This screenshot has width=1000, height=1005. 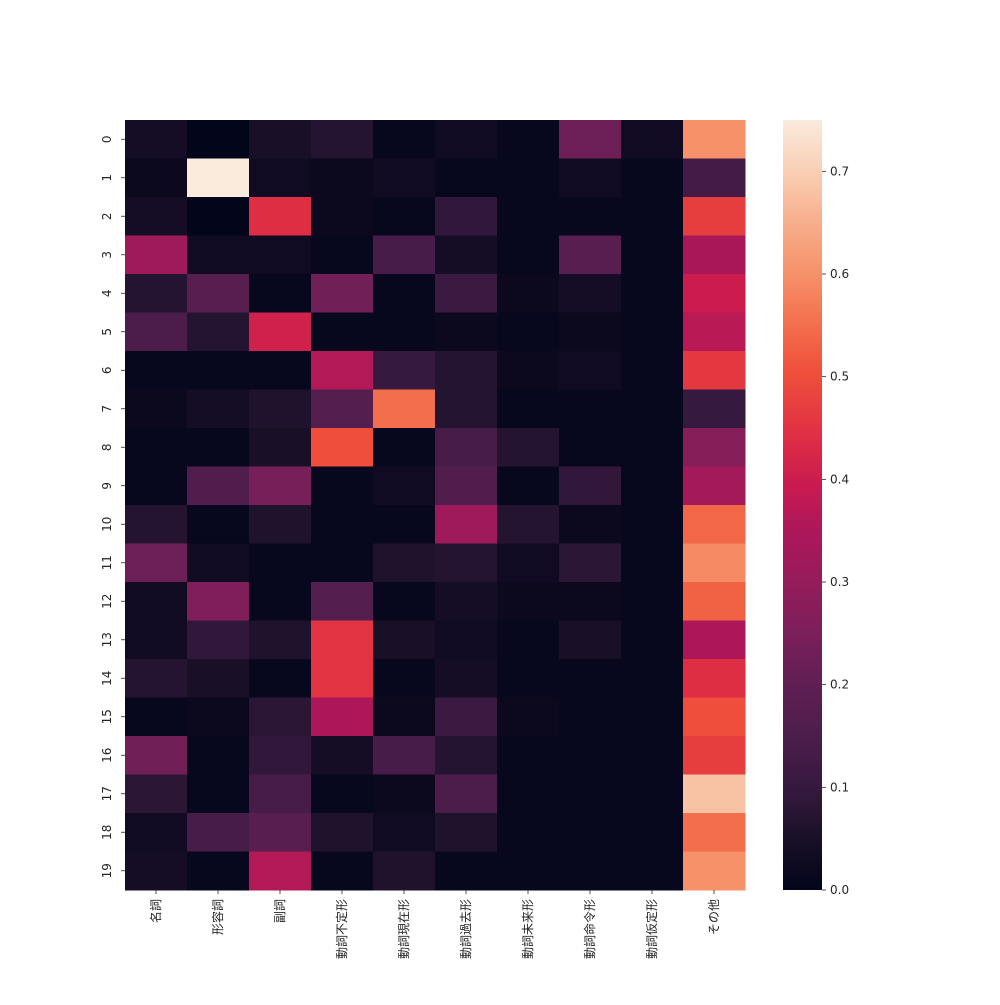 What do you see at coordinates (839, 685) in the screenshot?
I see `colorbar-tick-label: 0.2` at bounding box center [839, 685].